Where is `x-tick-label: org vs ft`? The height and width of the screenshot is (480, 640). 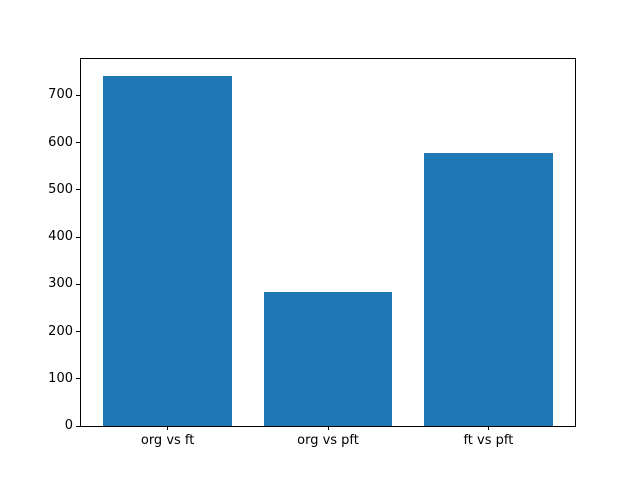 x-tick-label: org vs ft is located at coordinates (167, 440).